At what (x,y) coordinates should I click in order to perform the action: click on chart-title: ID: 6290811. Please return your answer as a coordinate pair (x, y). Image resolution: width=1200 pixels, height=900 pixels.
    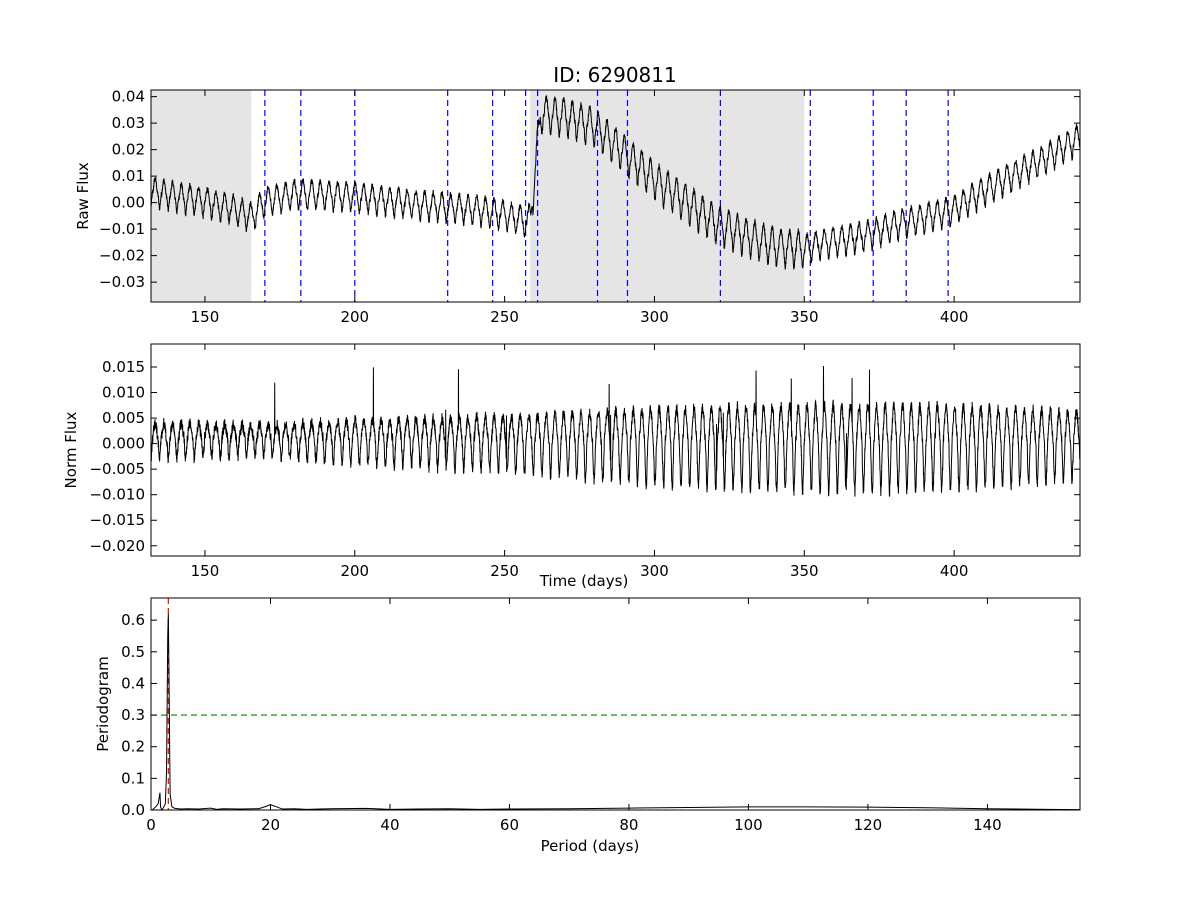
    Looking at the image, I should click on (614, 75).